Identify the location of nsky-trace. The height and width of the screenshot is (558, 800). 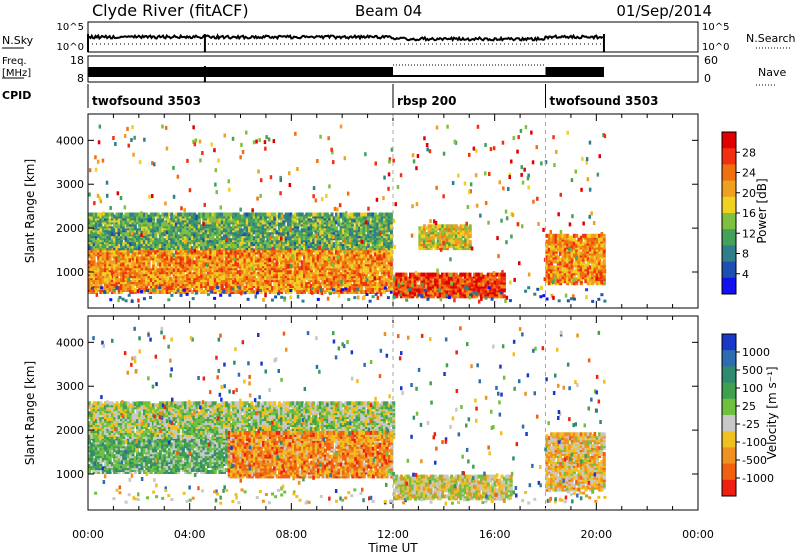
(346, 43).